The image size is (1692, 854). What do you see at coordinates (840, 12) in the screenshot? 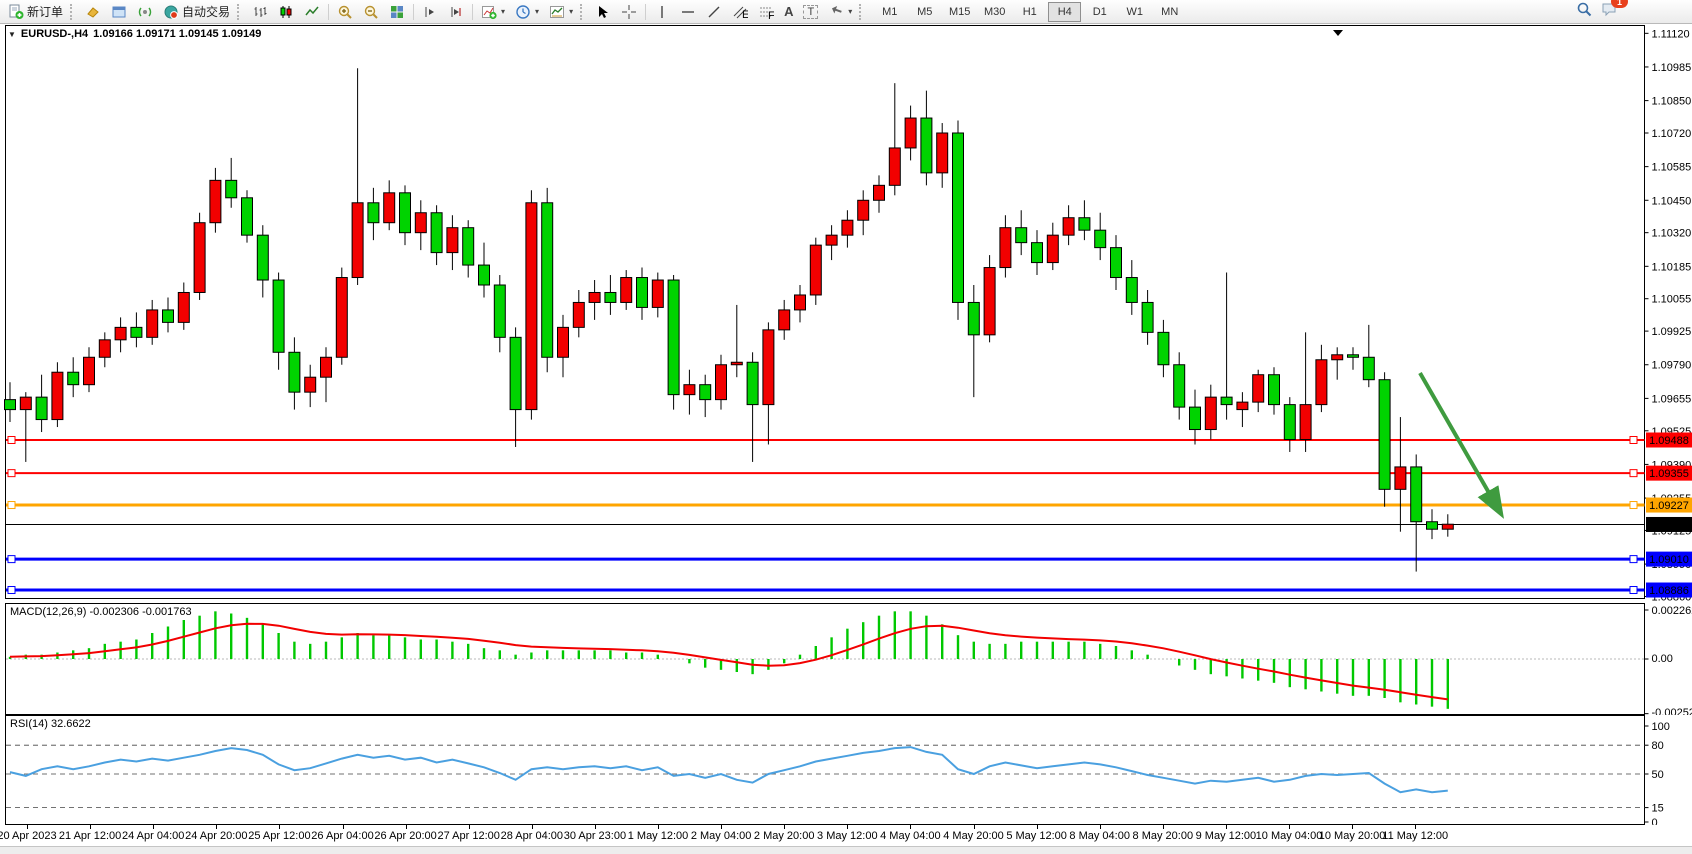
I see `arrows-tool-button: ▾` at bounding box center [840, 12].